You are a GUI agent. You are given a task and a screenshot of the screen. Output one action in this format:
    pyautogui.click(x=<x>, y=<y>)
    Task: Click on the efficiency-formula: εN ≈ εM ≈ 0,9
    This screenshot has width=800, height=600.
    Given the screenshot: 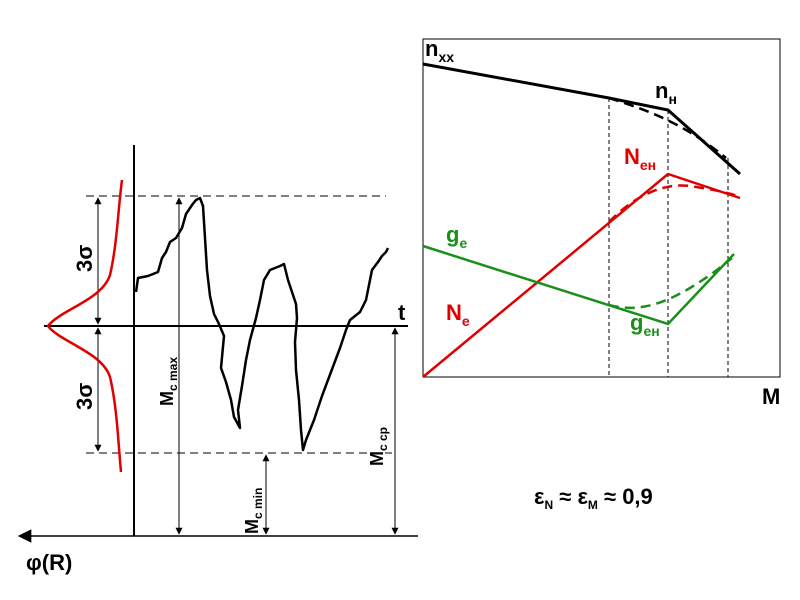 What is the action you would take?
    pyautogui.click(x=593, y=498)
    